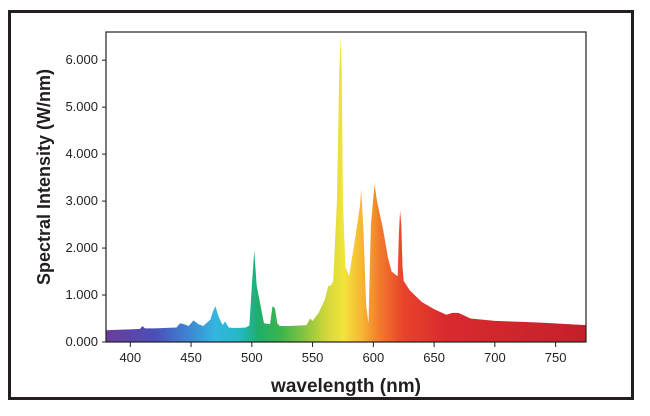 The image size is (650, 416). I want to click on x-tick-label: 550, so click(313, 357).